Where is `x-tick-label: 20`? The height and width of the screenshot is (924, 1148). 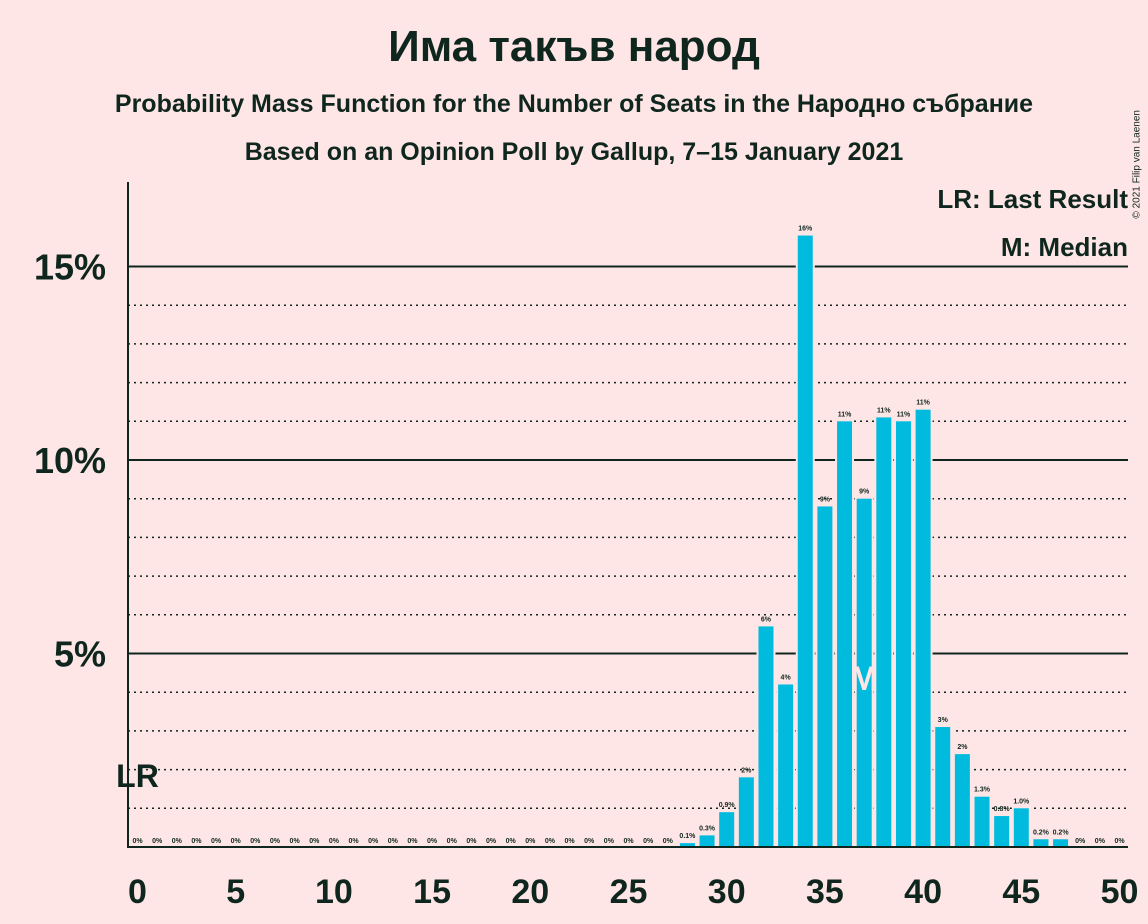
x-tick-label: 20 is located at coordinates (530, 892).